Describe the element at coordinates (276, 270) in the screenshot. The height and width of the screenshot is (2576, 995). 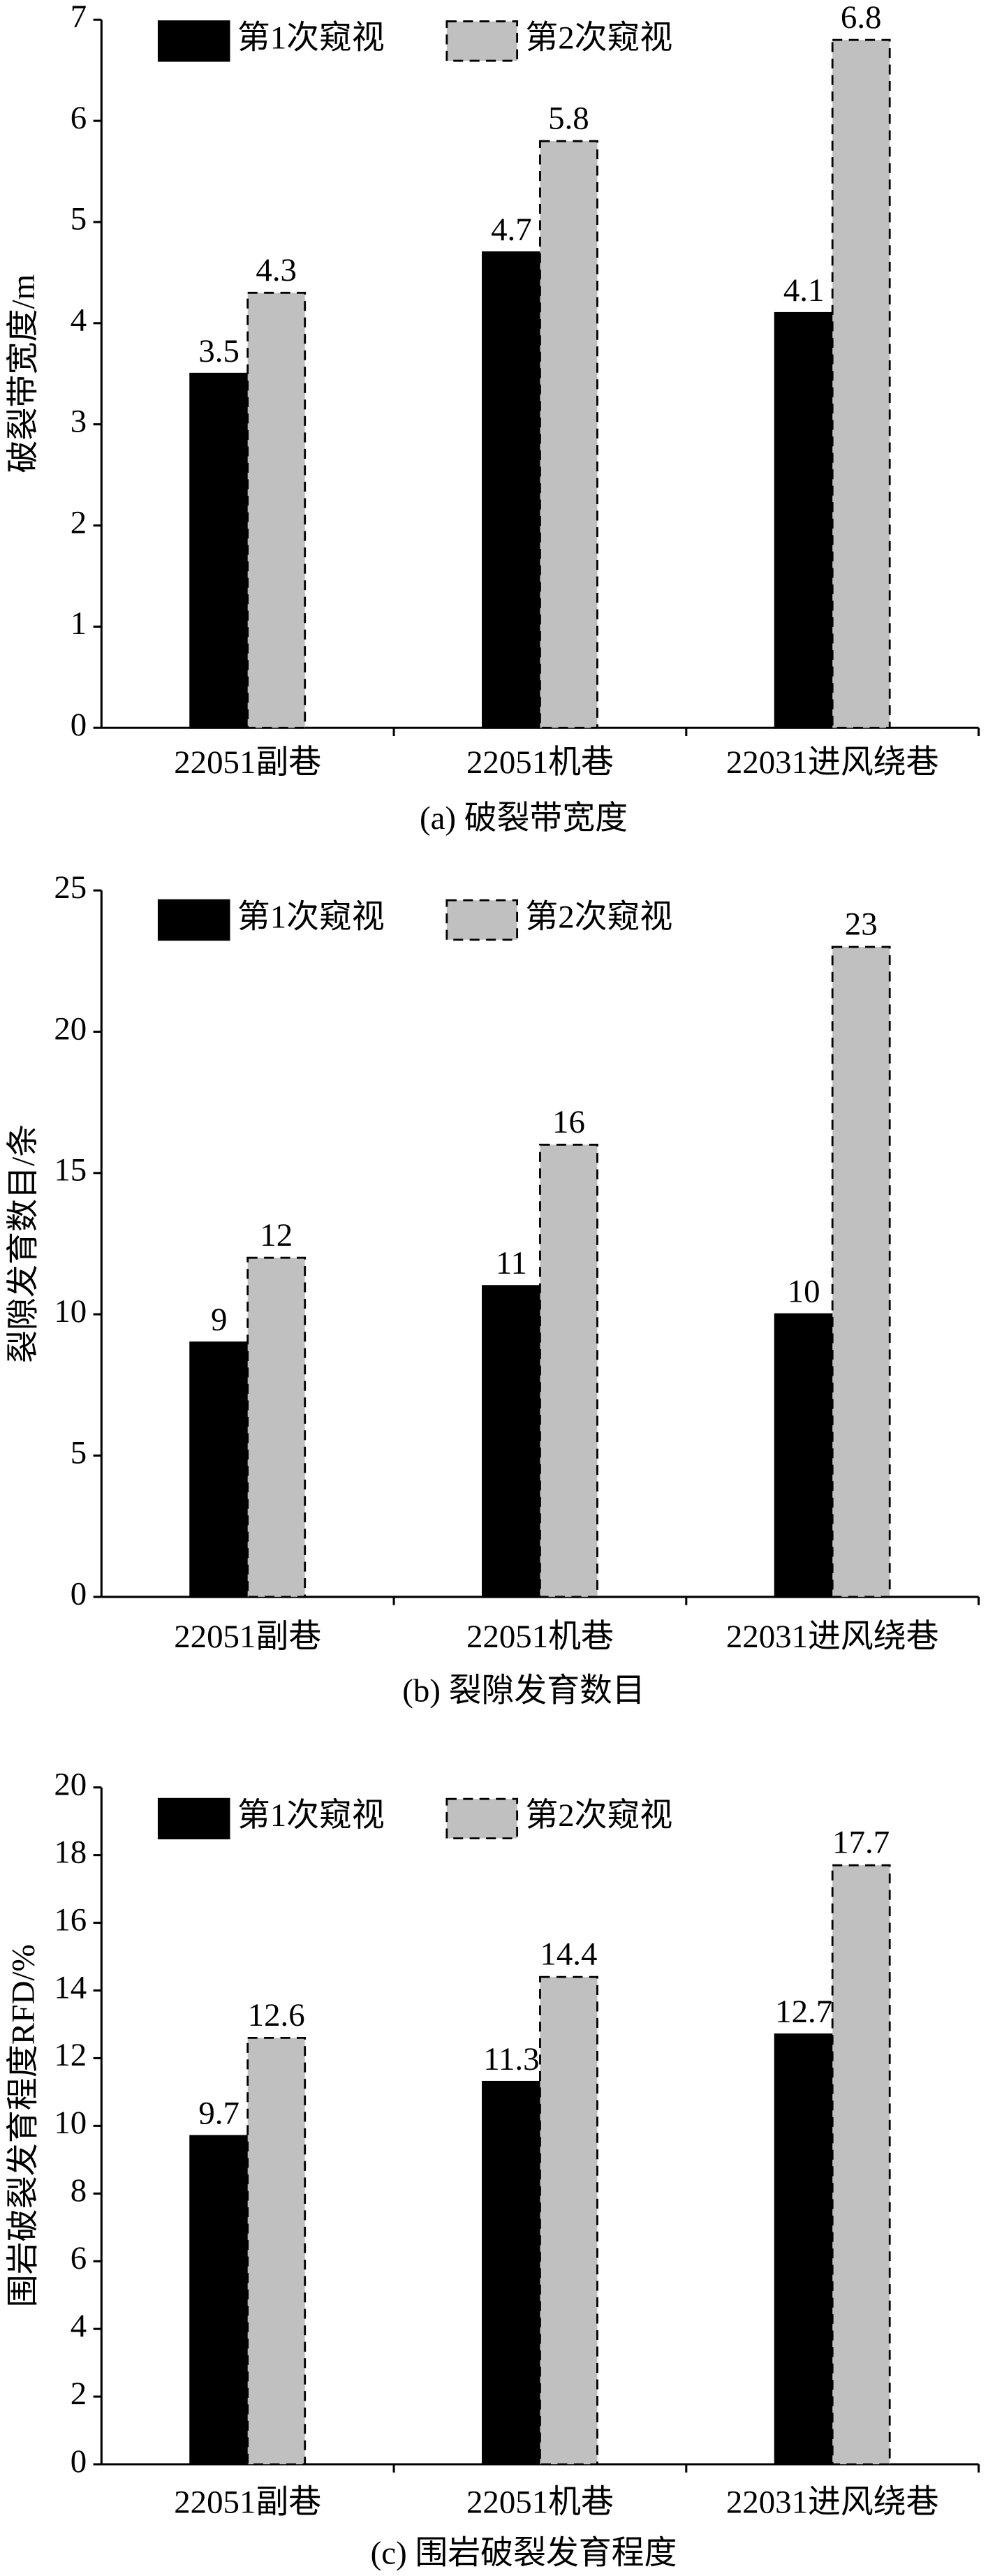
I see `value-label: 4.3` at that location.